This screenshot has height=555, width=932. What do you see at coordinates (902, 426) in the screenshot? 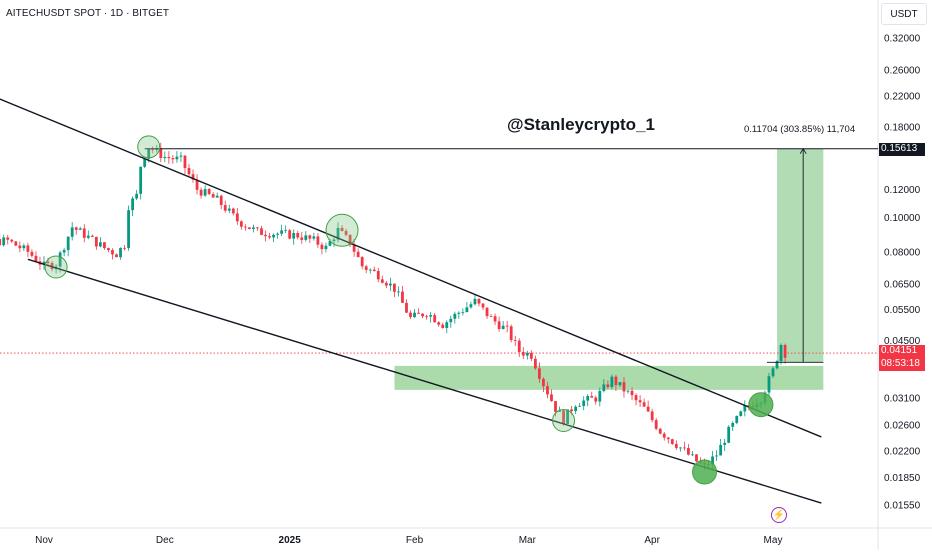
I see `y-tick-label: 0.02600` at bounding box center [902, 426].